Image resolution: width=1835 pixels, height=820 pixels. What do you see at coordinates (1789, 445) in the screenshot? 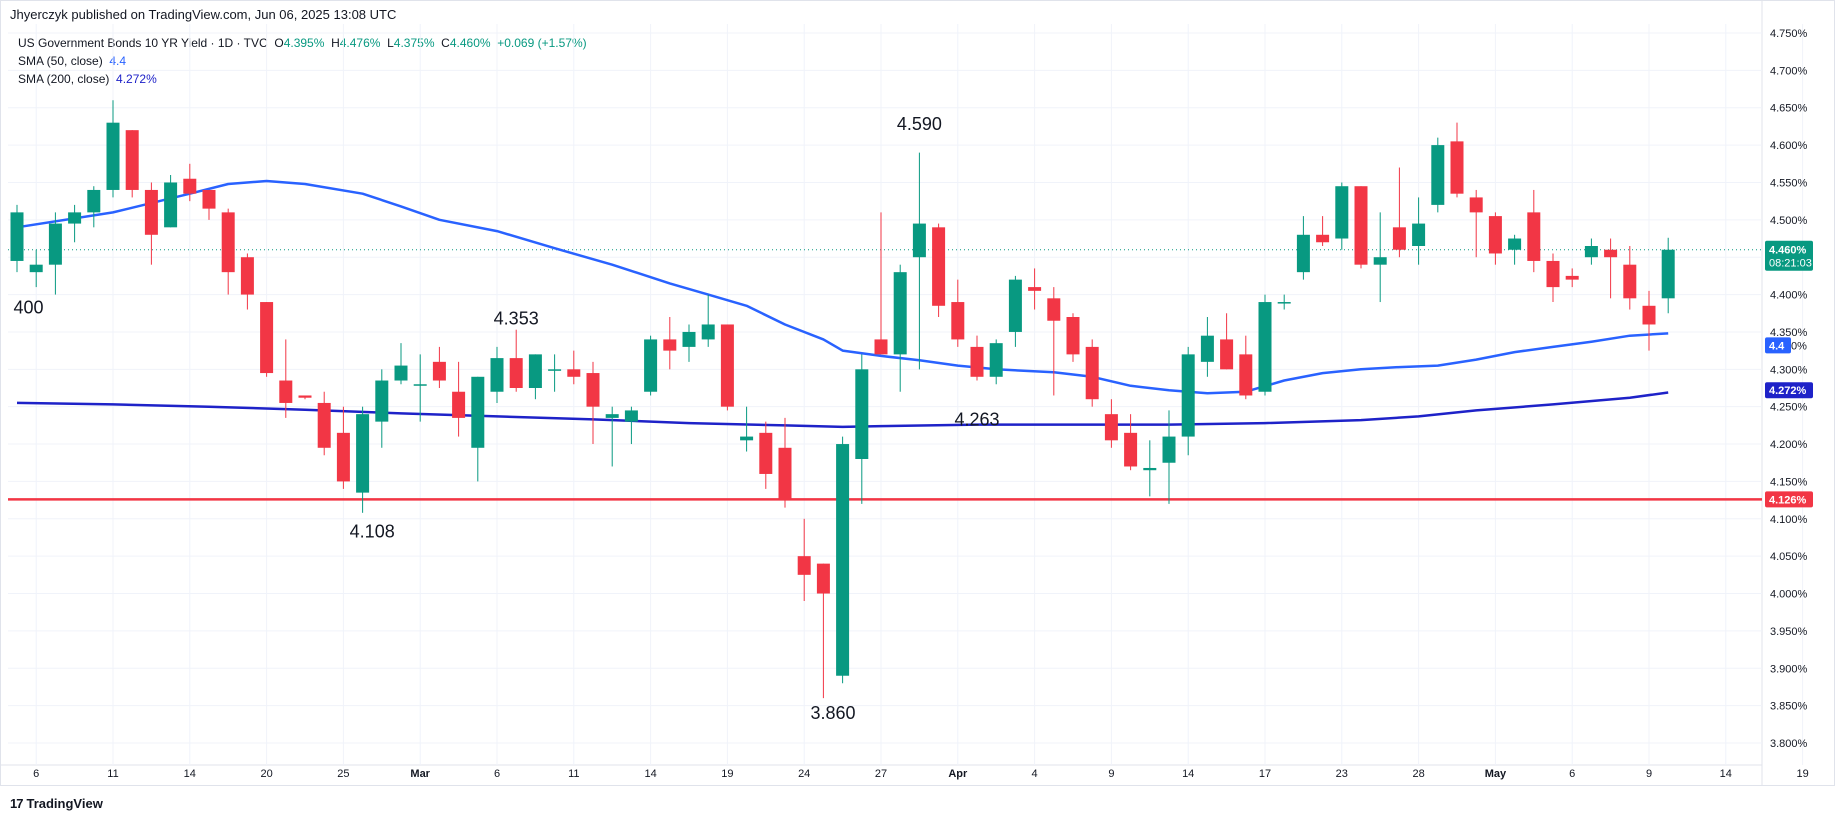
I see `y-tick-label: 4.200%` at bounding box center [1789, 445].